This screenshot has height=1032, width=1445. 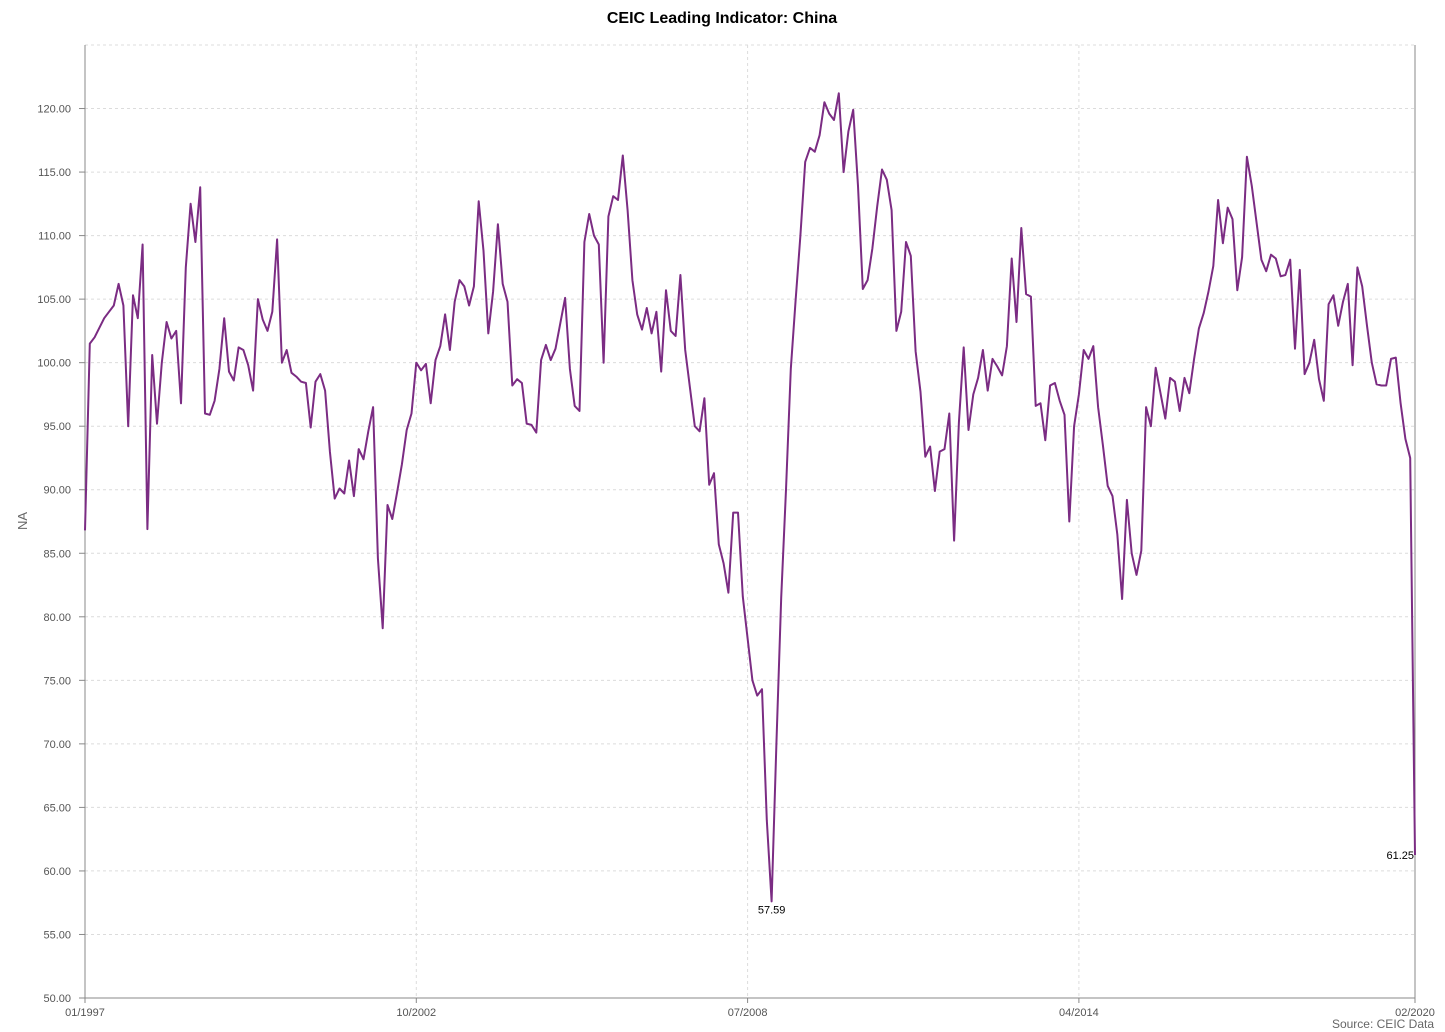 I want to click on x-tick-label: 04/2014, so click(x=1079, y=1013).